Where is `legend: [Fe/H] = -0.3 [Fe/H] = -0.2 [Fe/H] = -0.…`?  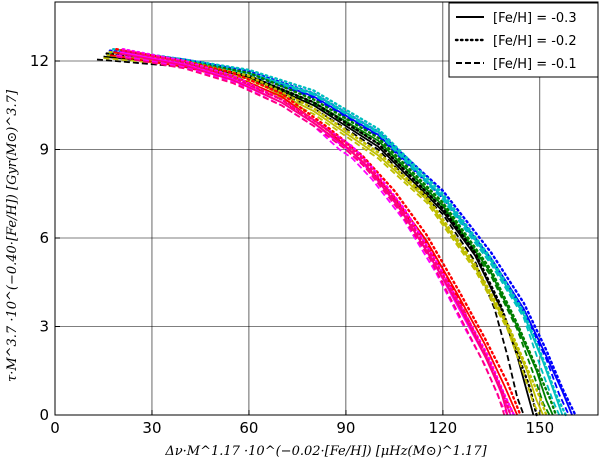
legend: [Fe/H] = -0.3 [Fe/H] = -0.2 [Fe/H] = -0.… is located at coordinates (523, 40).